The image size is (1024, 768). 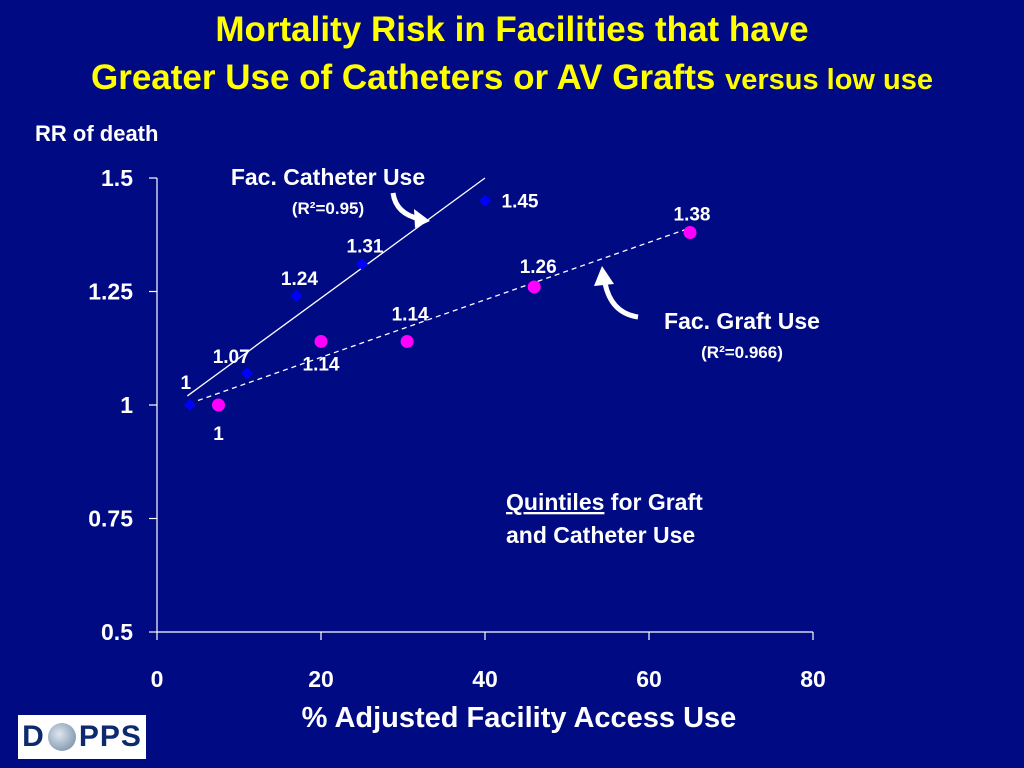 What do you see at coordinates (829, 80) in the screenshot?
I see `title-suffix: versus low use` at bounding box center [829, 80].